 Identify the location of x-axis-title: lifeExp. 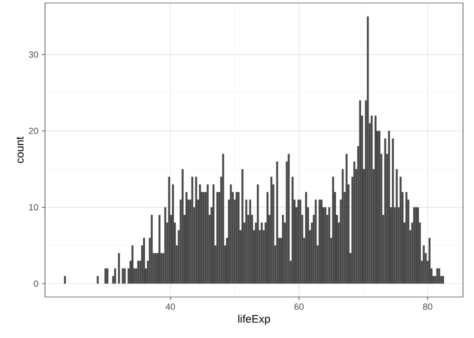
(254, 319).